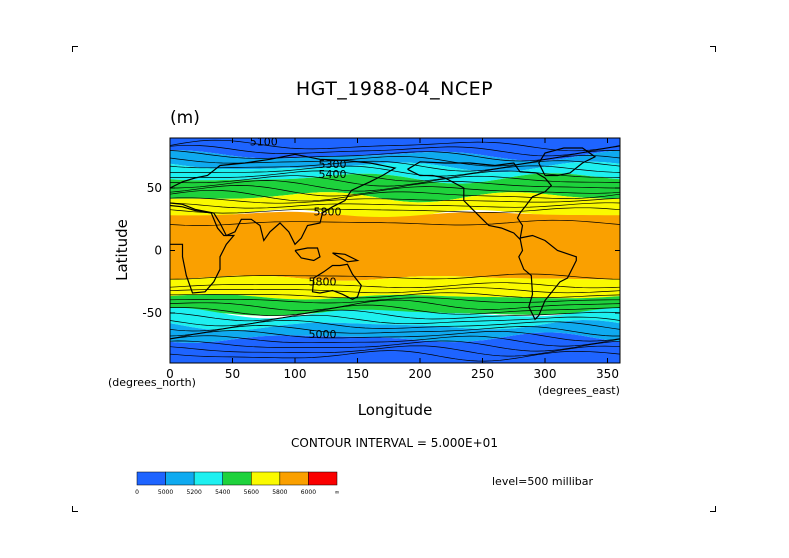 This screenshot has width=789, height=558. Describe the element at coordinates (394, 443) in the screenshot. I see `contour-interval-note: CONTOUR INTERVAL = 5.000E+01` at that location.